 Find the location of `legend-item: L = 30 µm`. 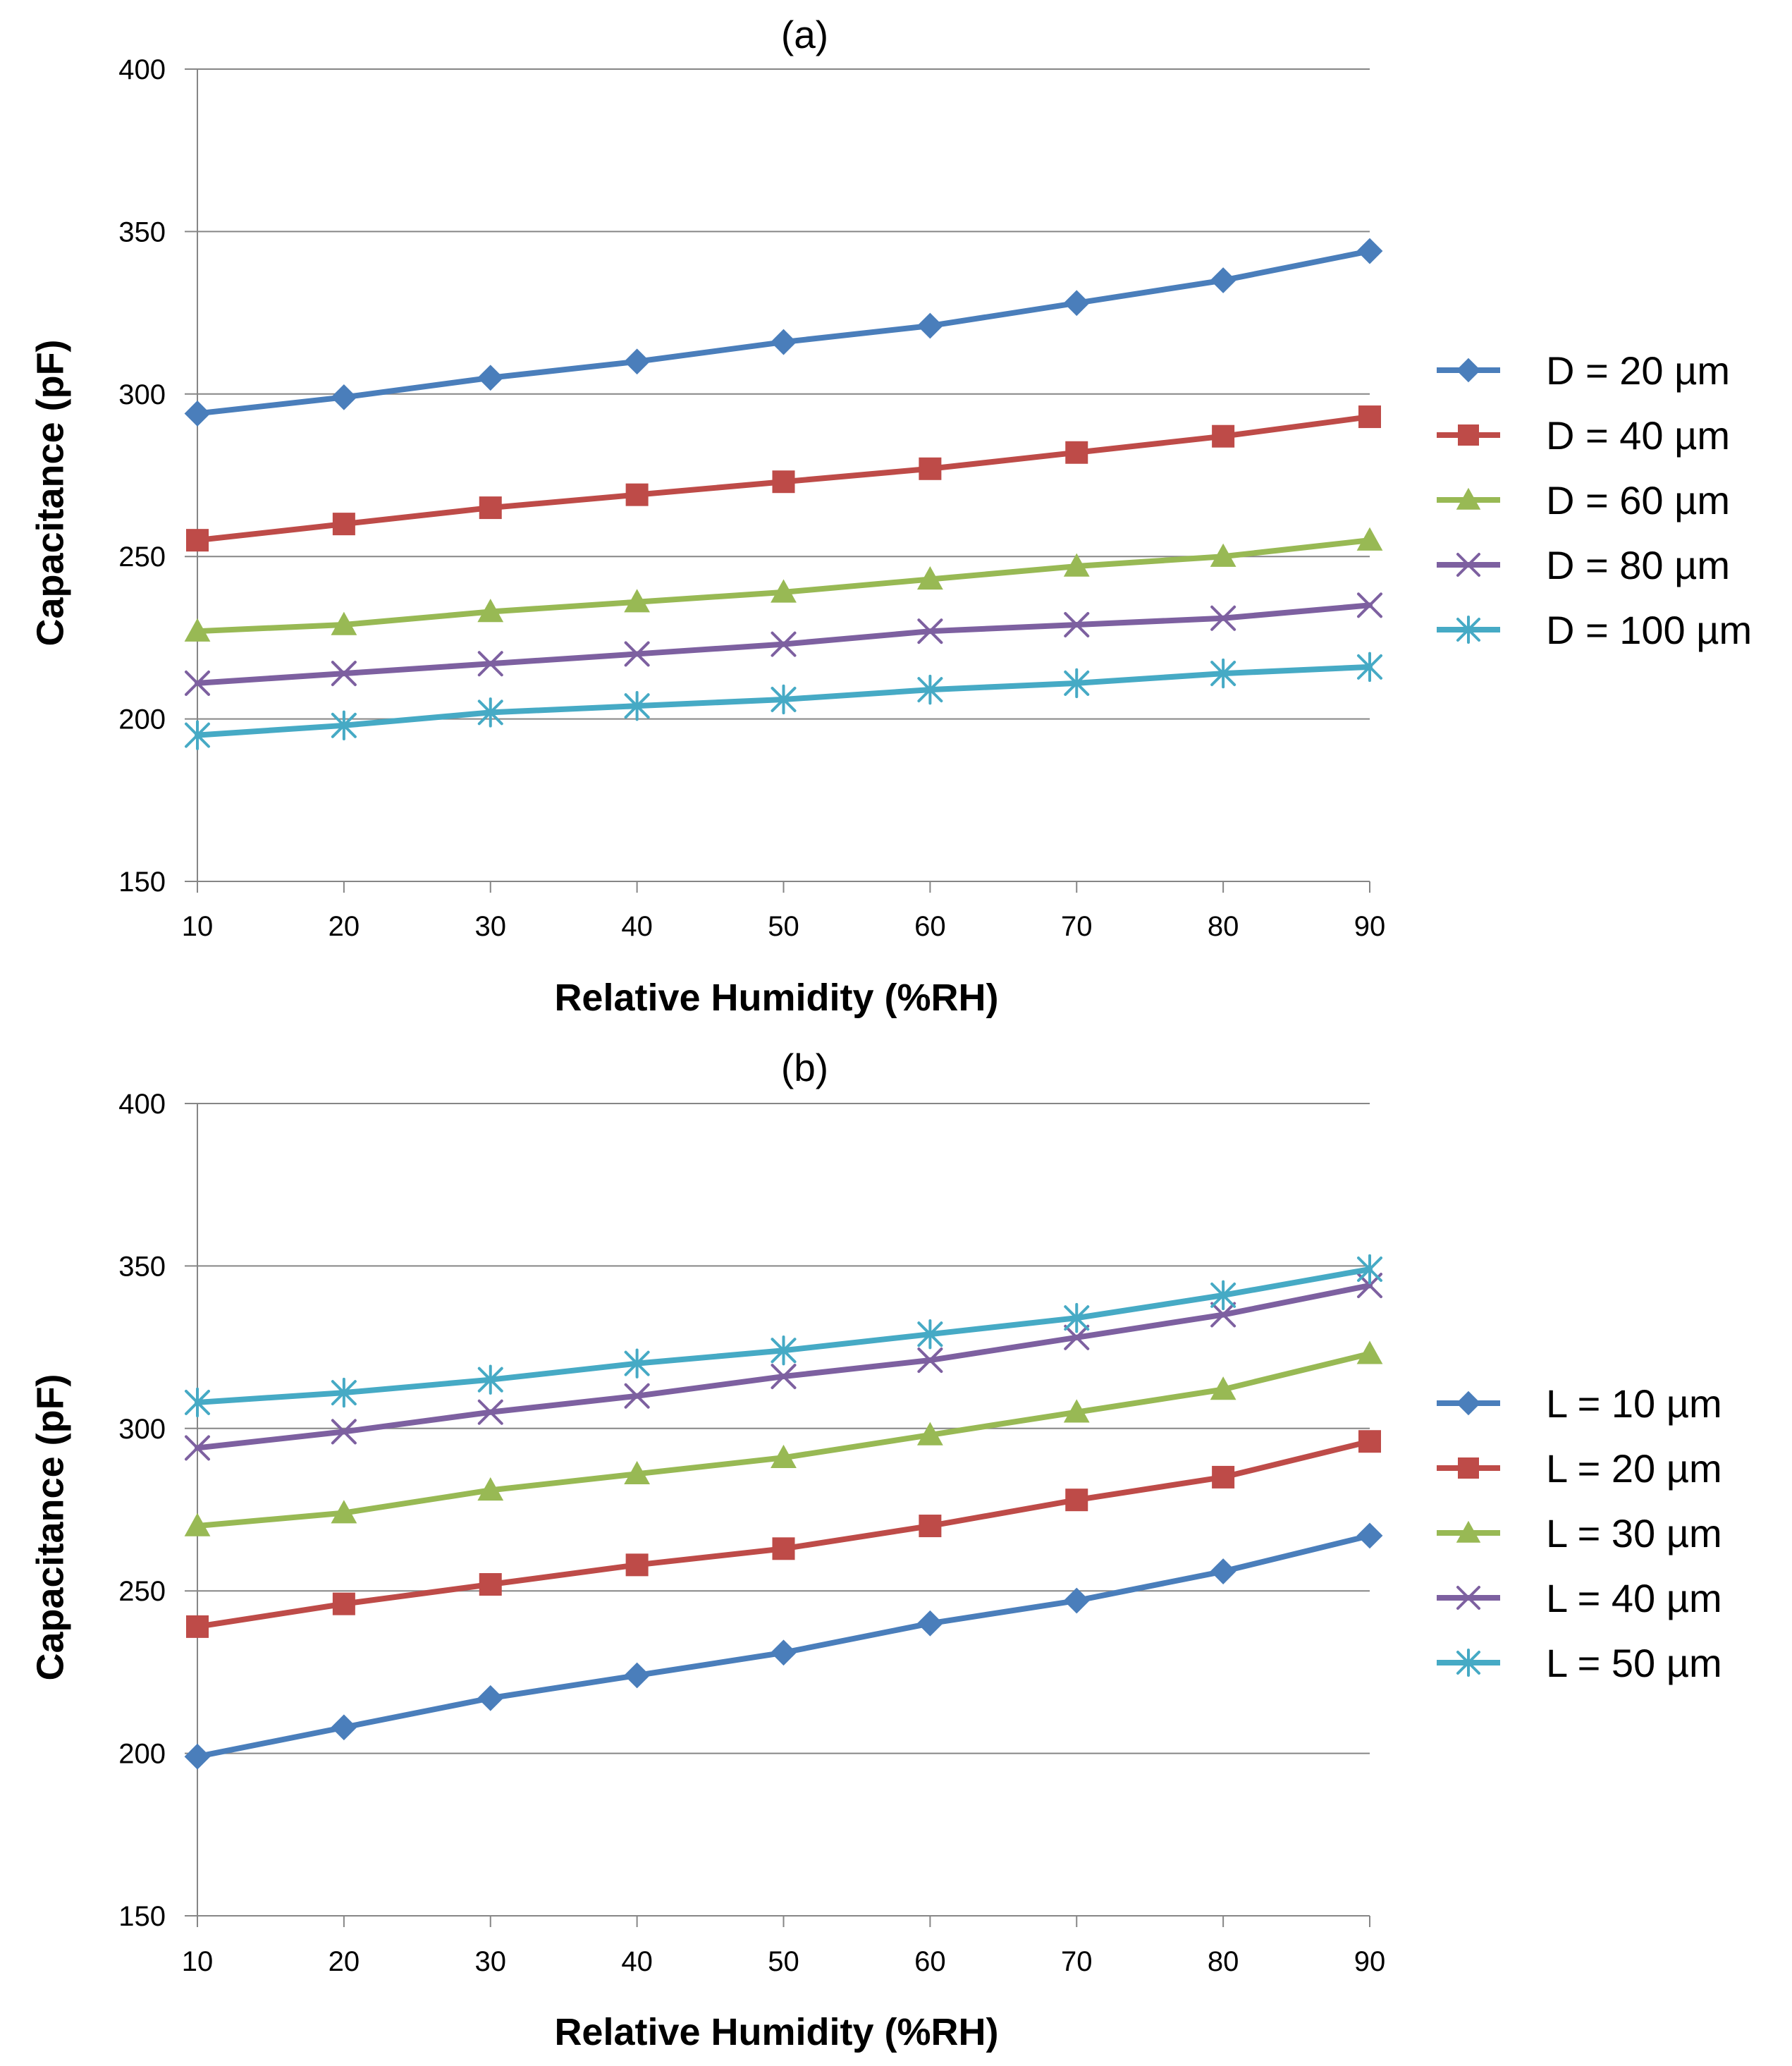

legend-item: L = 30 µm is located at coordinates (1579, 1533).